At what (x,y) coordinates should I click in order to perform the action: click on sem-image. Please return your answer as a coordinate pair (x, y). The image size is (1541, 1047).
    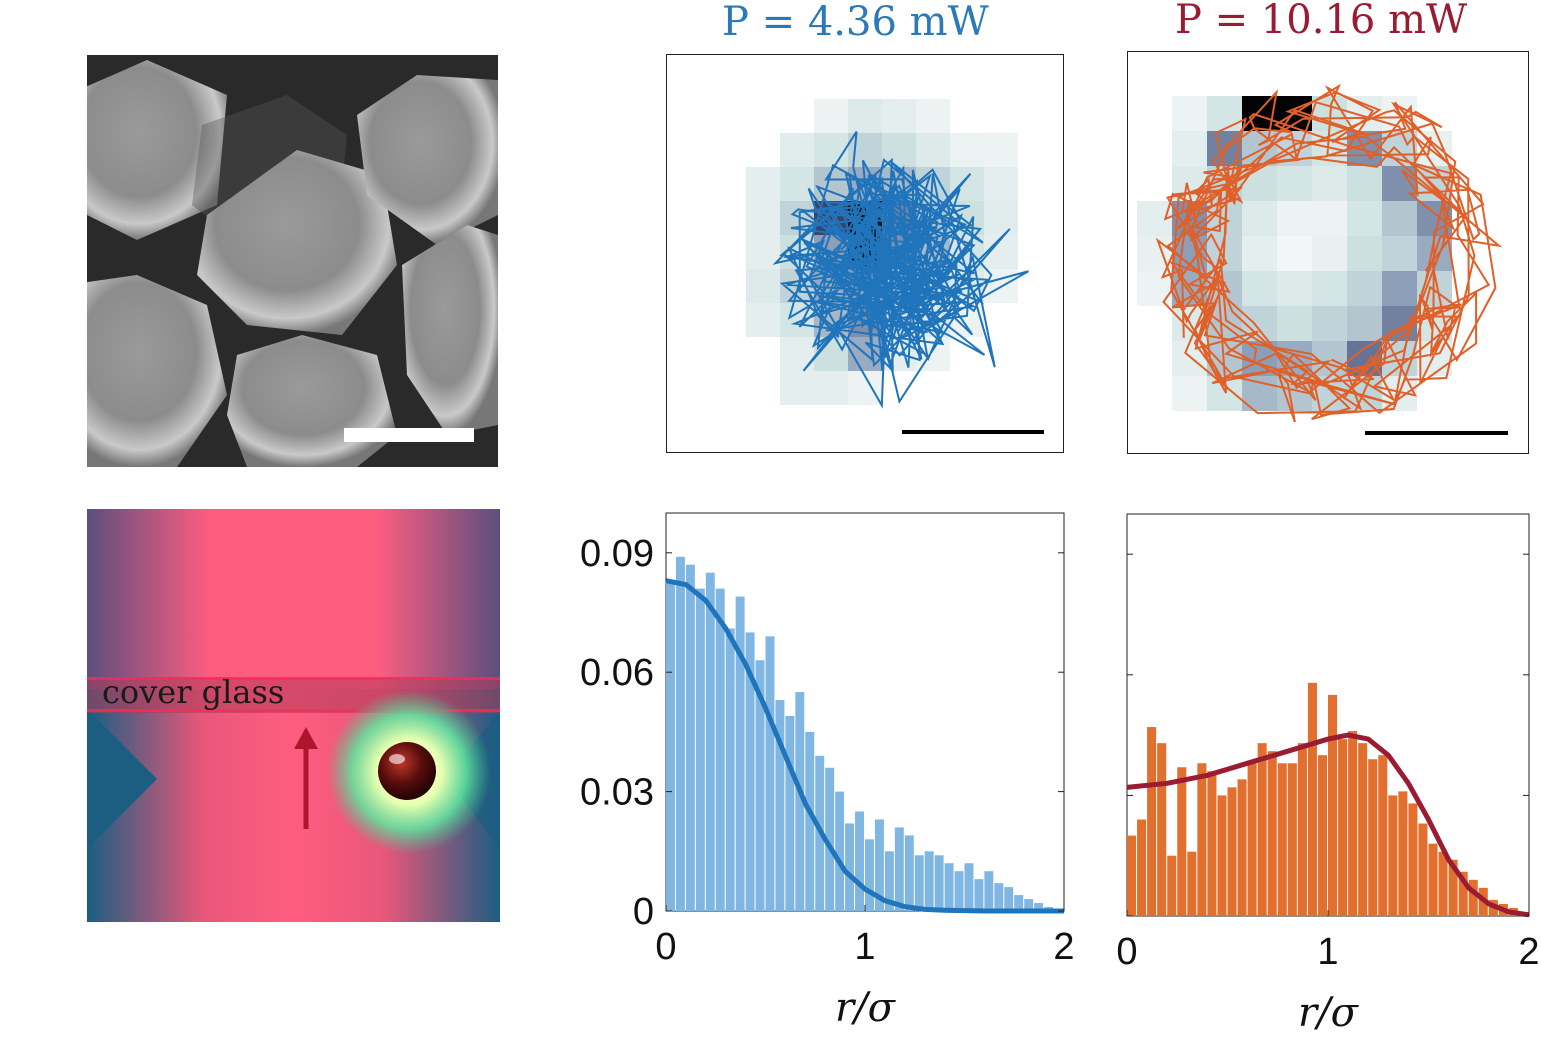
    Looking at the image, I should click on (292, 261).